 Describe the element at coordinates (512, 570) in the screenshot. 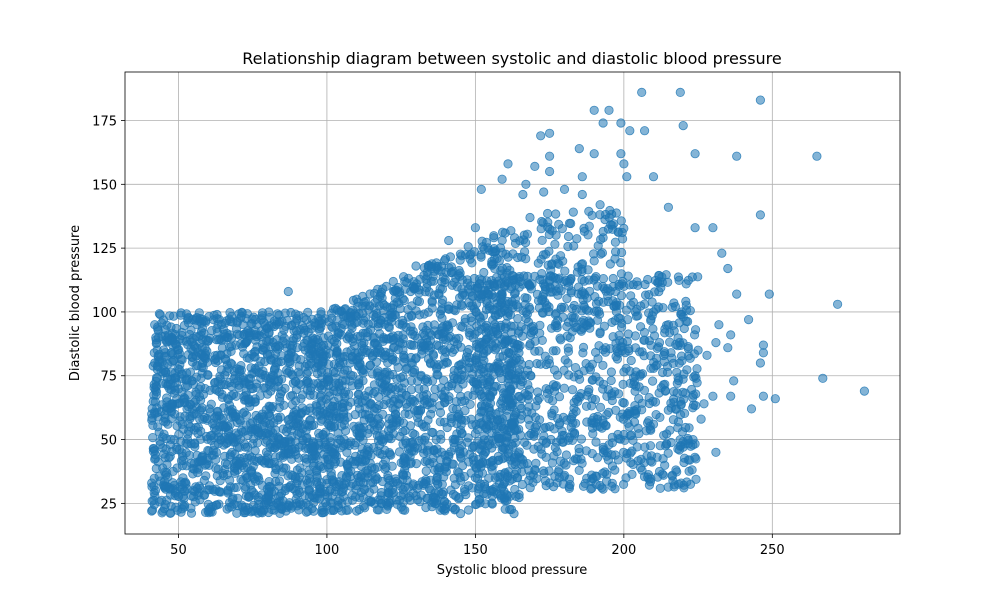

I see `x-axis-label: Systolic blood pressure` at that location.